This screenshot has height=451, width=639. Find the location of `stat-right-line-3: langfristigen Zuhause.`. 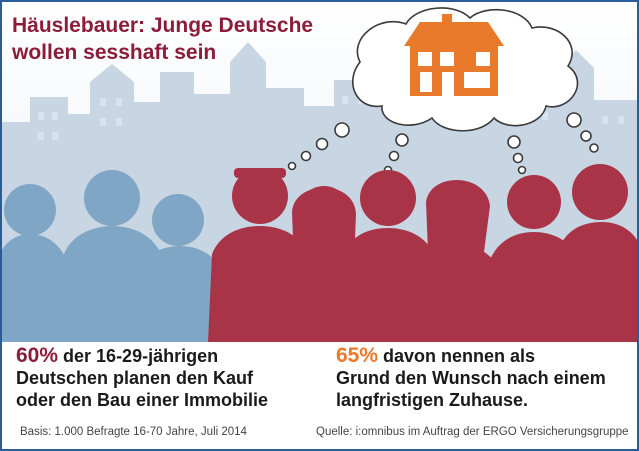

stat-right-line-3: langfristigen Zuhause. is located at coordinates (432, 400).